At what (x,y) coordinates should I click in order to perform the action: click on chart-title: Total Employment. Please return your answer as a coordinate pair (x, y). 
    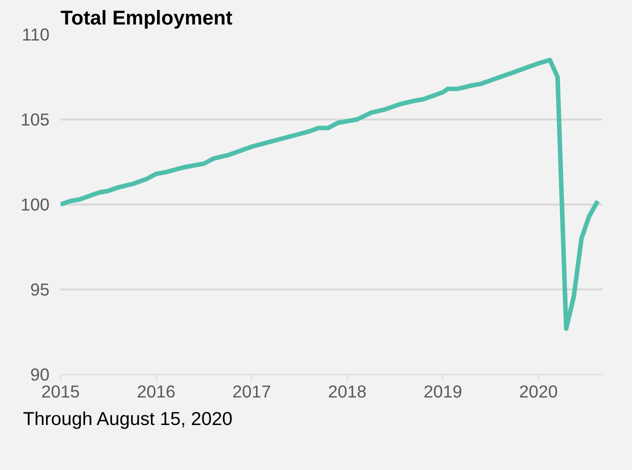
    Looking at the image, I should click on (146, 19).